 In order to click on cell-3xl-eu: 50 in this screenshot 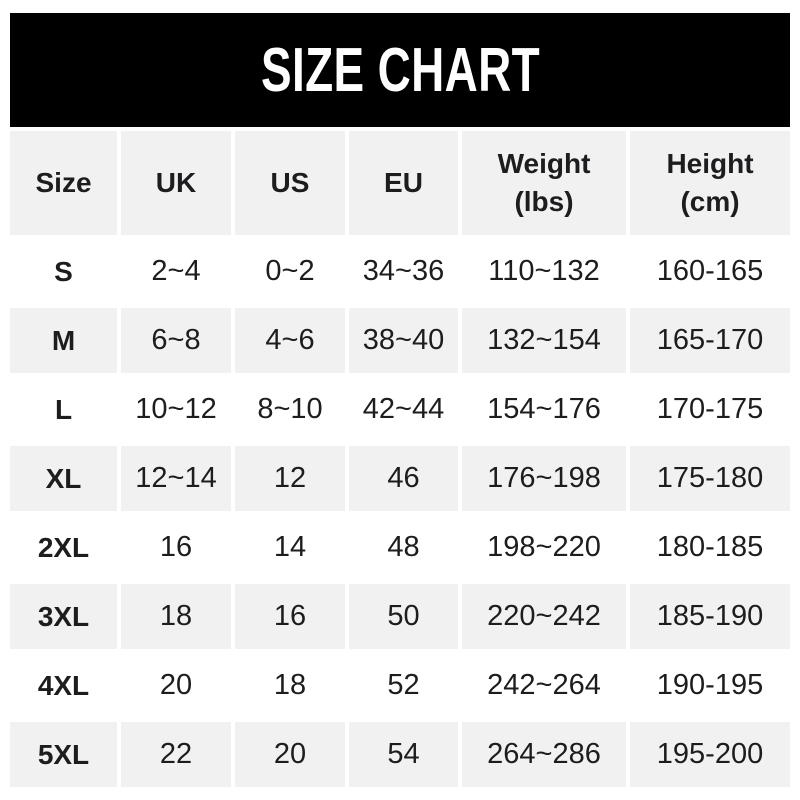, I will do `click(403, 616)`.